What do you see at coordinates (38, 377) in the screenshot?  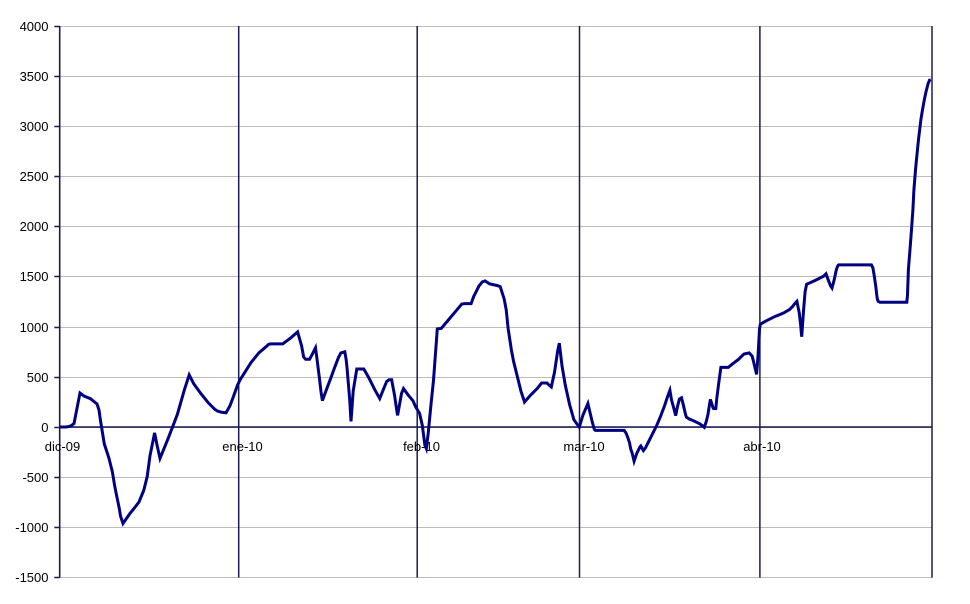 I see `svg-text: 500` at bounding box center [38, 377].